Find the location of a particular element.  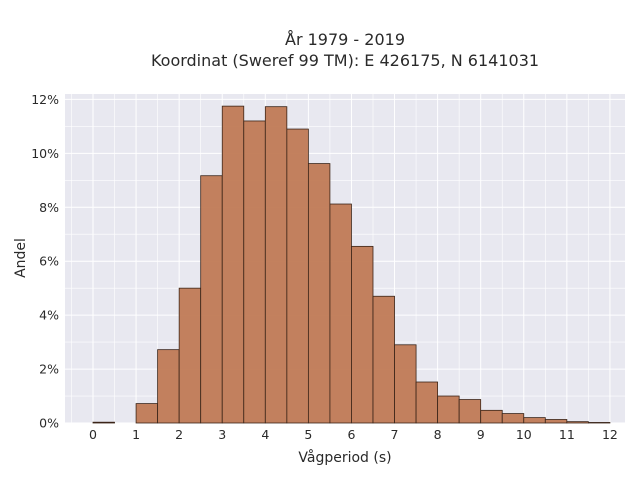

y-tick-label: 8% is located at coordinates (49, 207).